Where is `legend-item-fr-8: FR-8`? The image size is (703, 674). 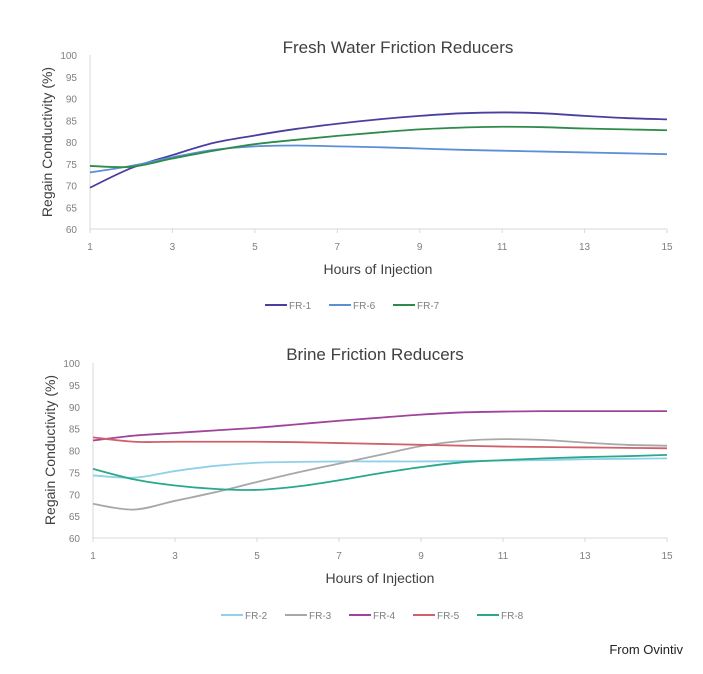 legend-item-fr-8: FR-8 is located at coordinates (500, 616).